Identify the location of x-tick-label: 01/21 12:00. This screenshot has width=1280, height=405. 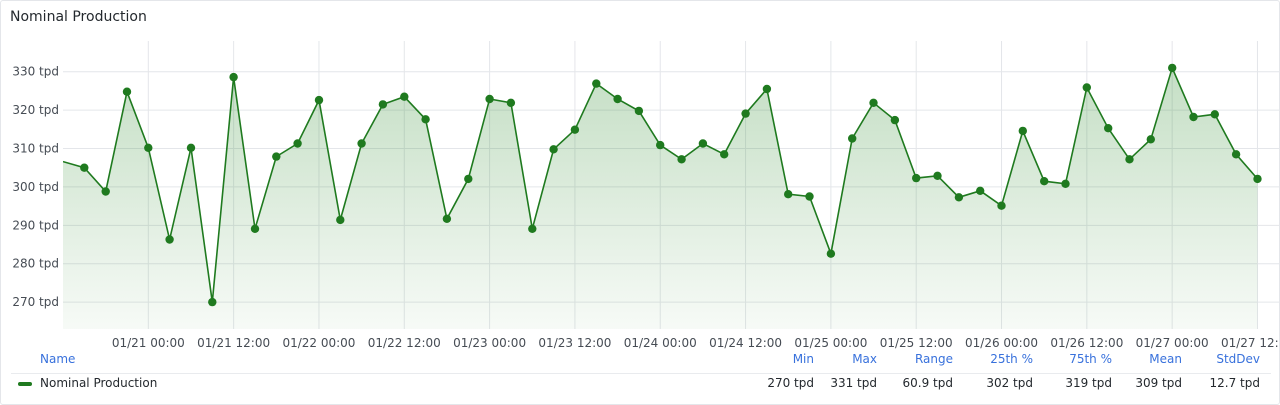
(233, 342).